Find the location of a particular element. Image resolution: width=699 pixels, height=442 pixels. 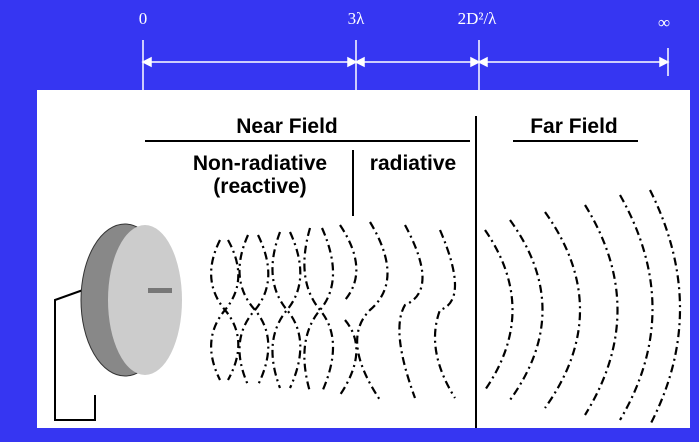

far-field-title: Far Field is located at coordinates (574, 126).